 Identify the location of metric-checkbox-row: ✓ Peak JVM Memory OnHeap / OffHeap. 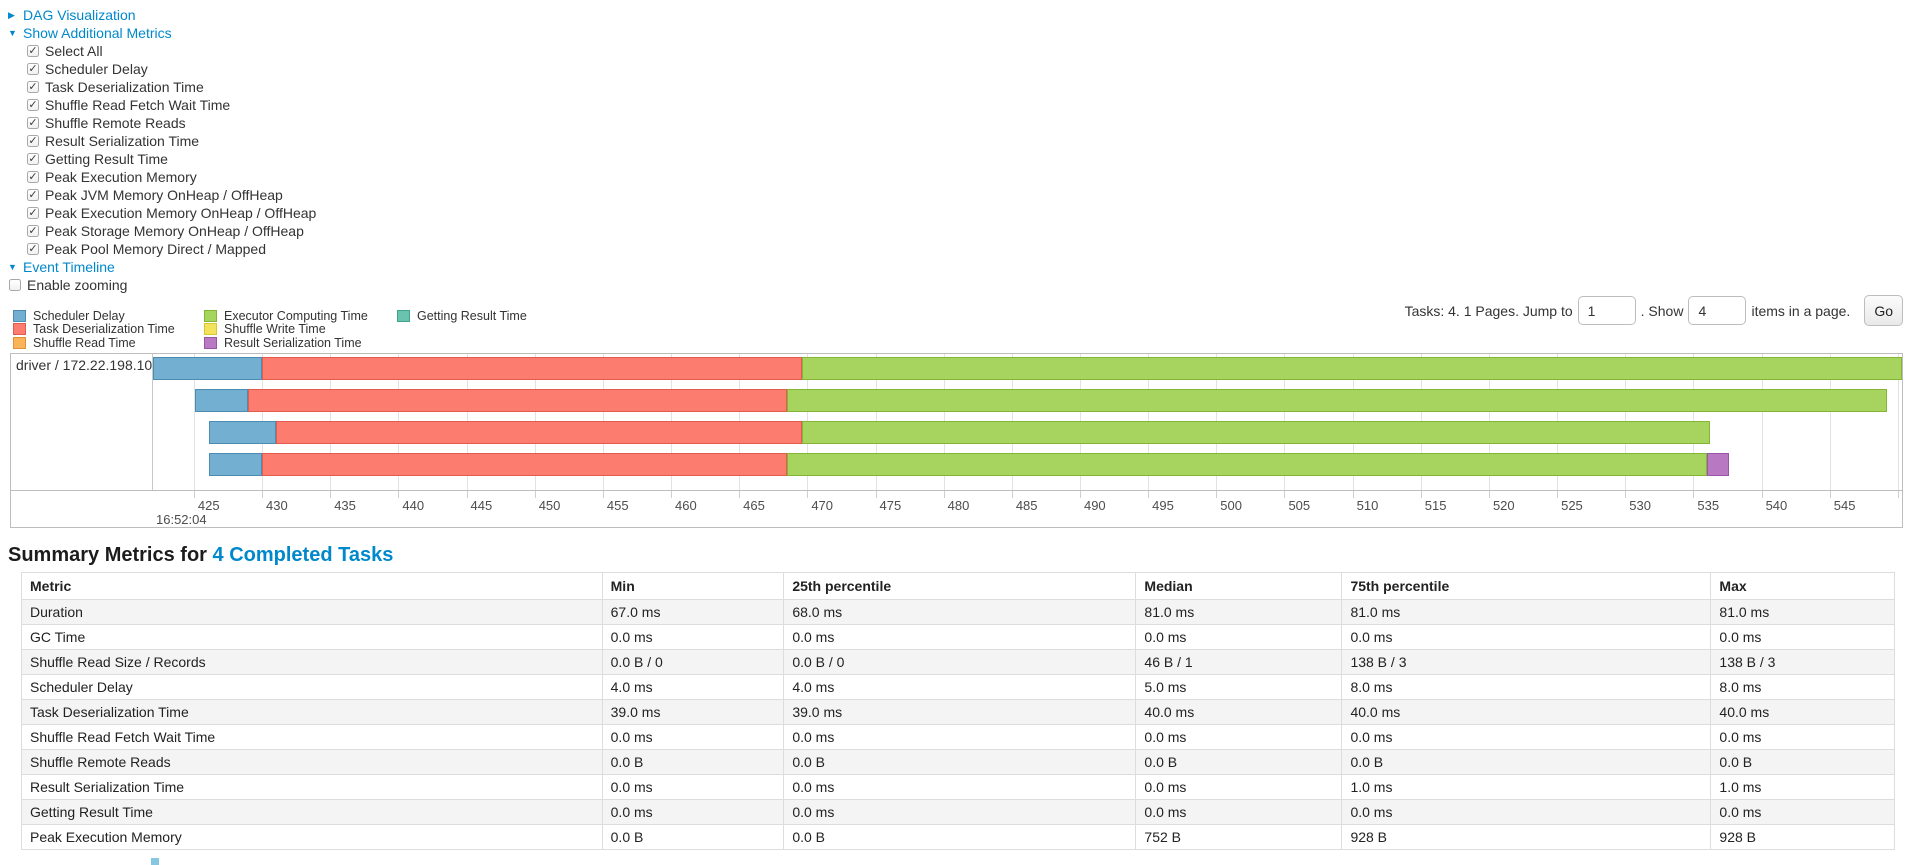
(162, 195).